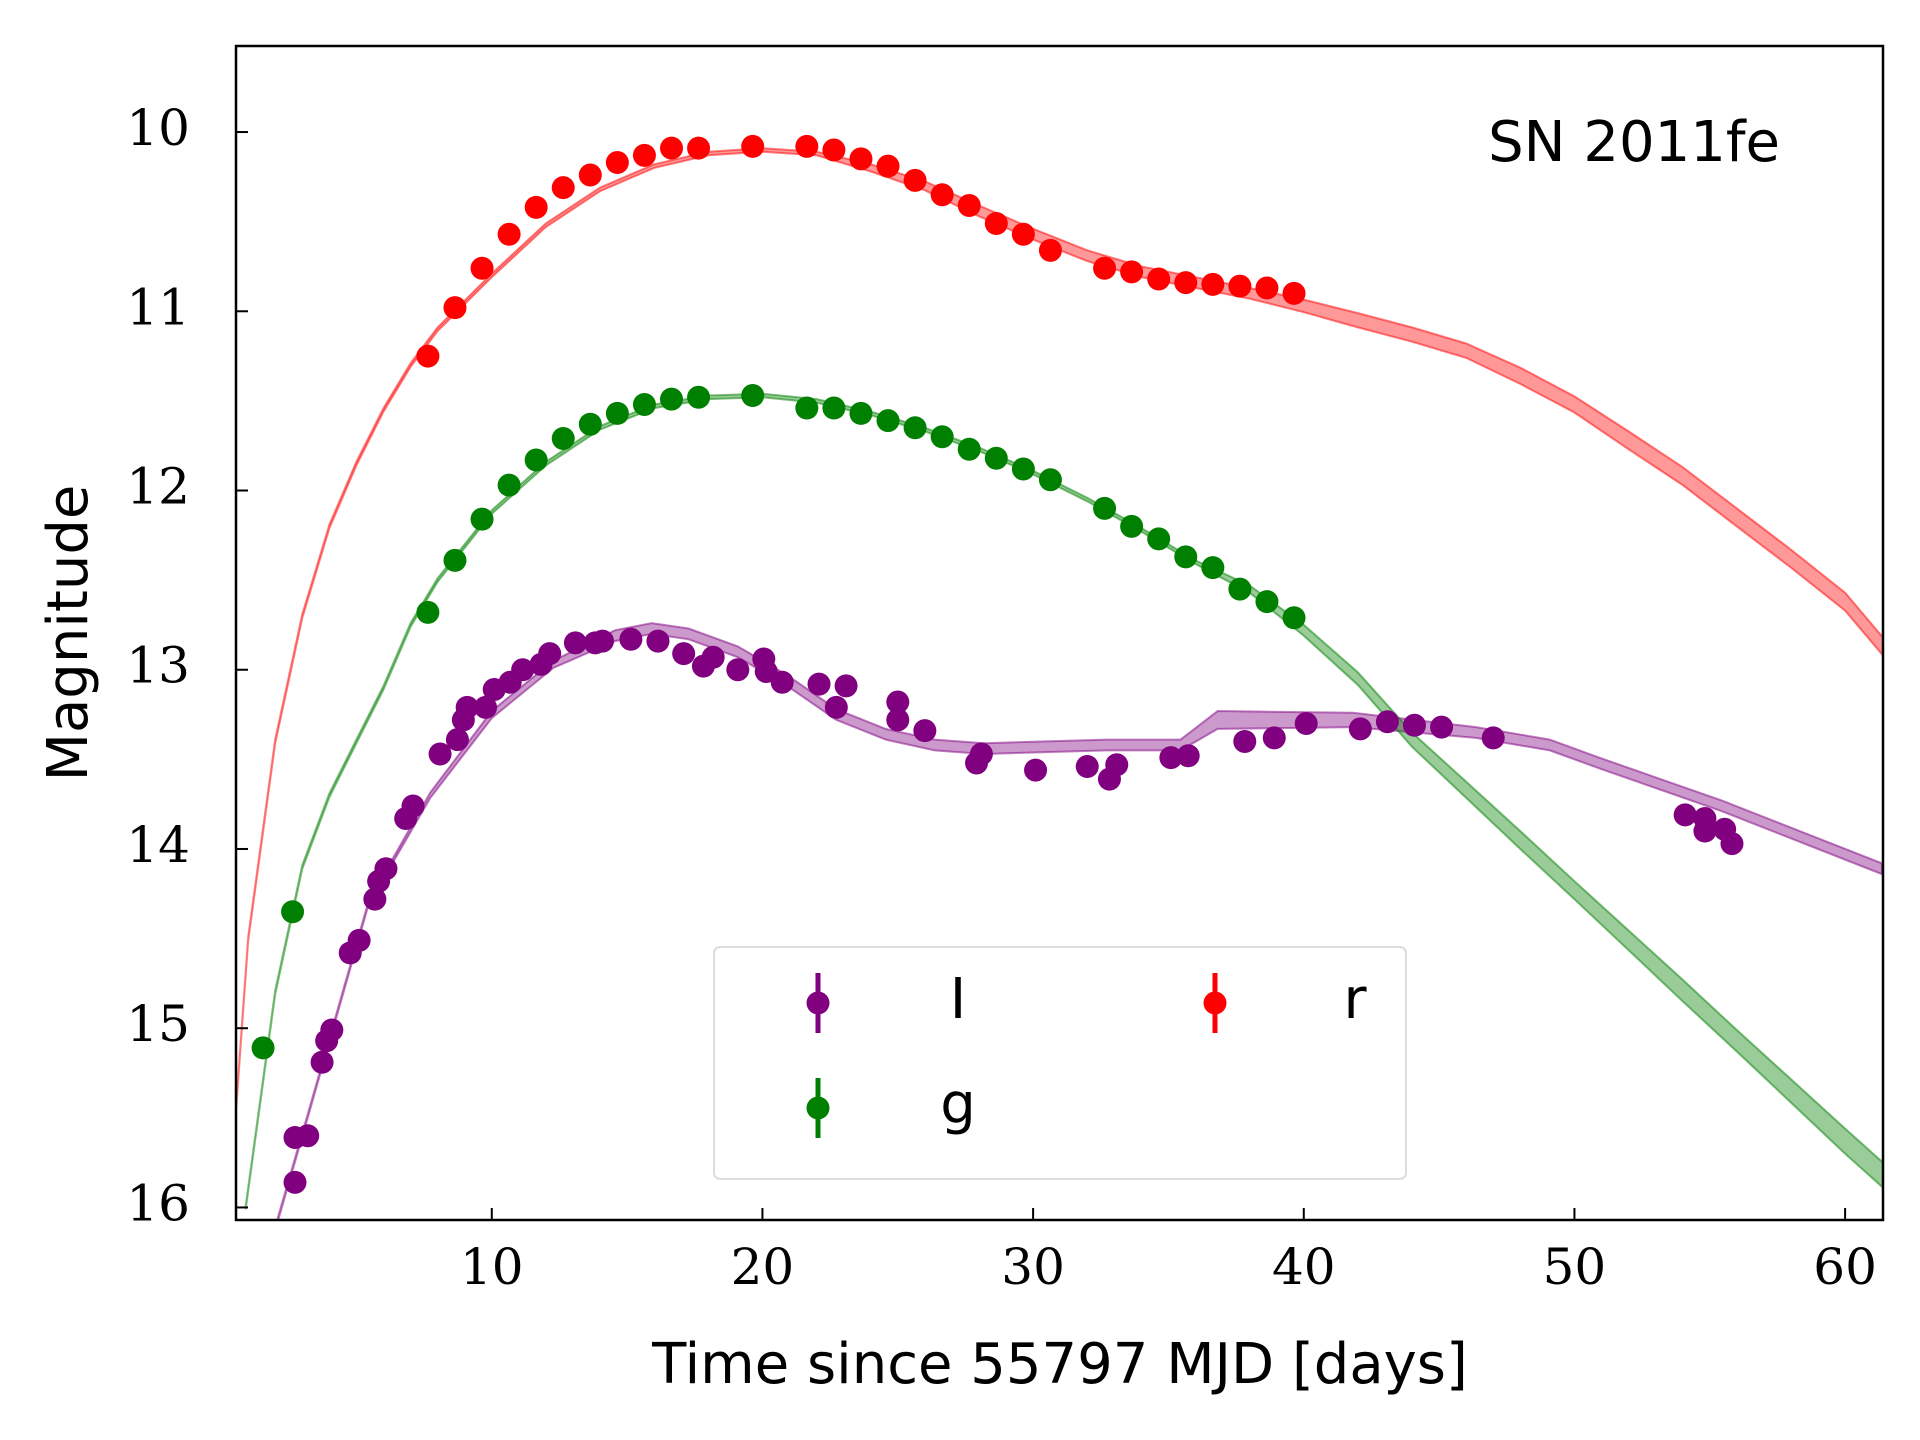 This screenshot has width=1920, height=1440. What do you see at coordinates (158, 1024) in the screenshot?
I see `y-tick-label: 15` at bounding box center [158, 1024].